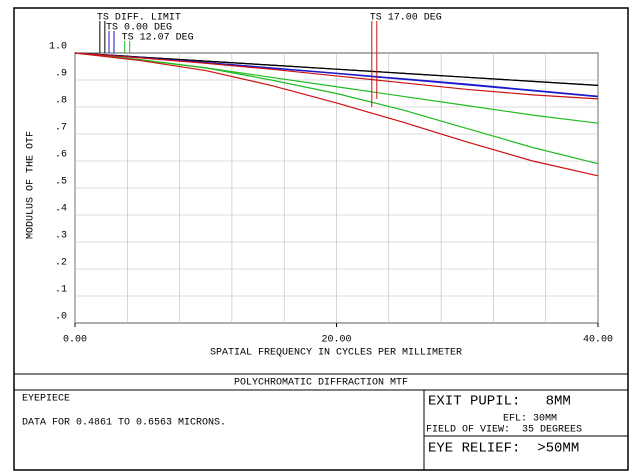 Image resolution: width=640 pixels, height=474 pixels. I want to click on report-title: POLYCHROMATIC DIFFRACTION MTF, so click(321, 383).